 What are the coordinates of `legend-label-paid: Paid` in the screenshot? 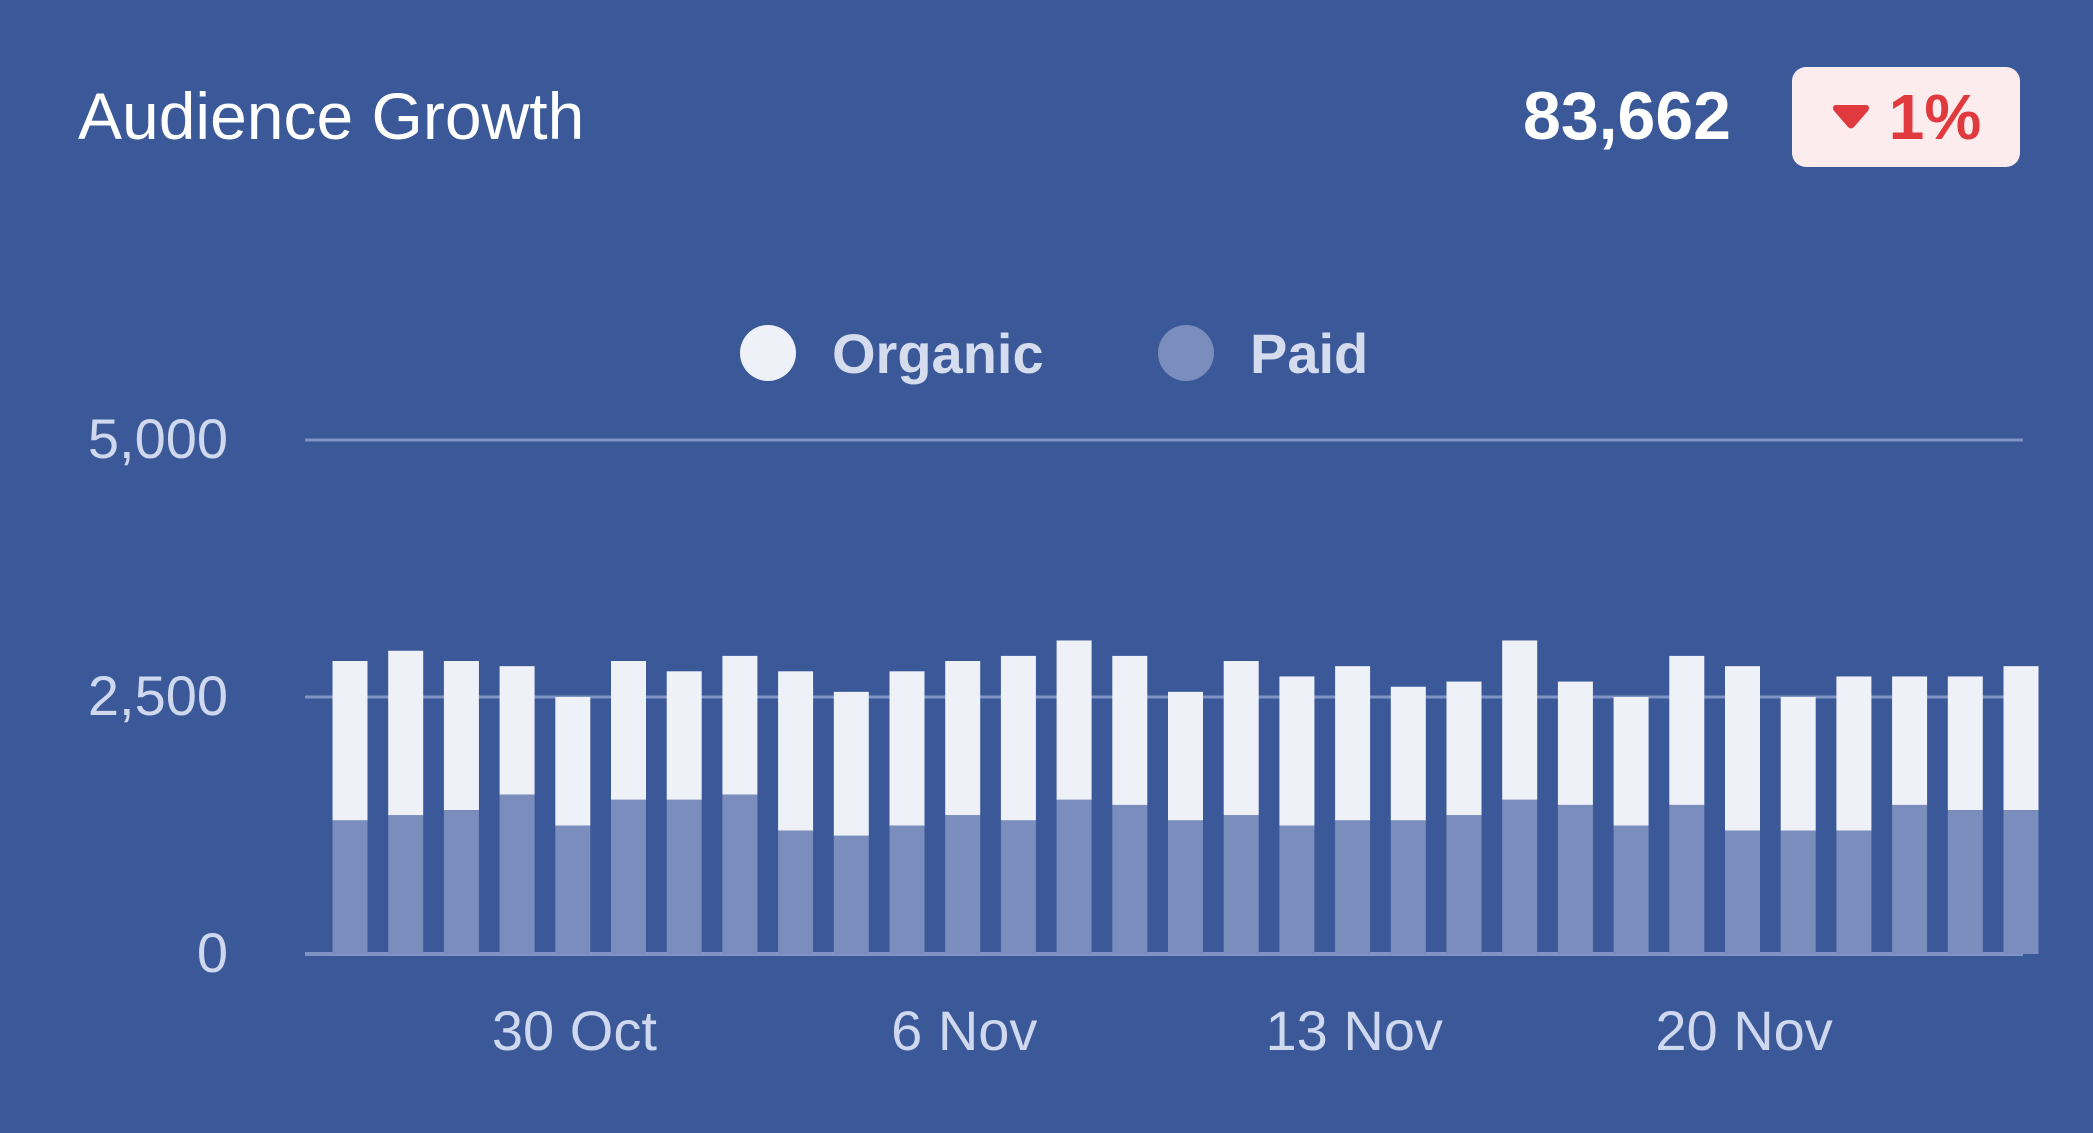 It's located at (1309, 353).